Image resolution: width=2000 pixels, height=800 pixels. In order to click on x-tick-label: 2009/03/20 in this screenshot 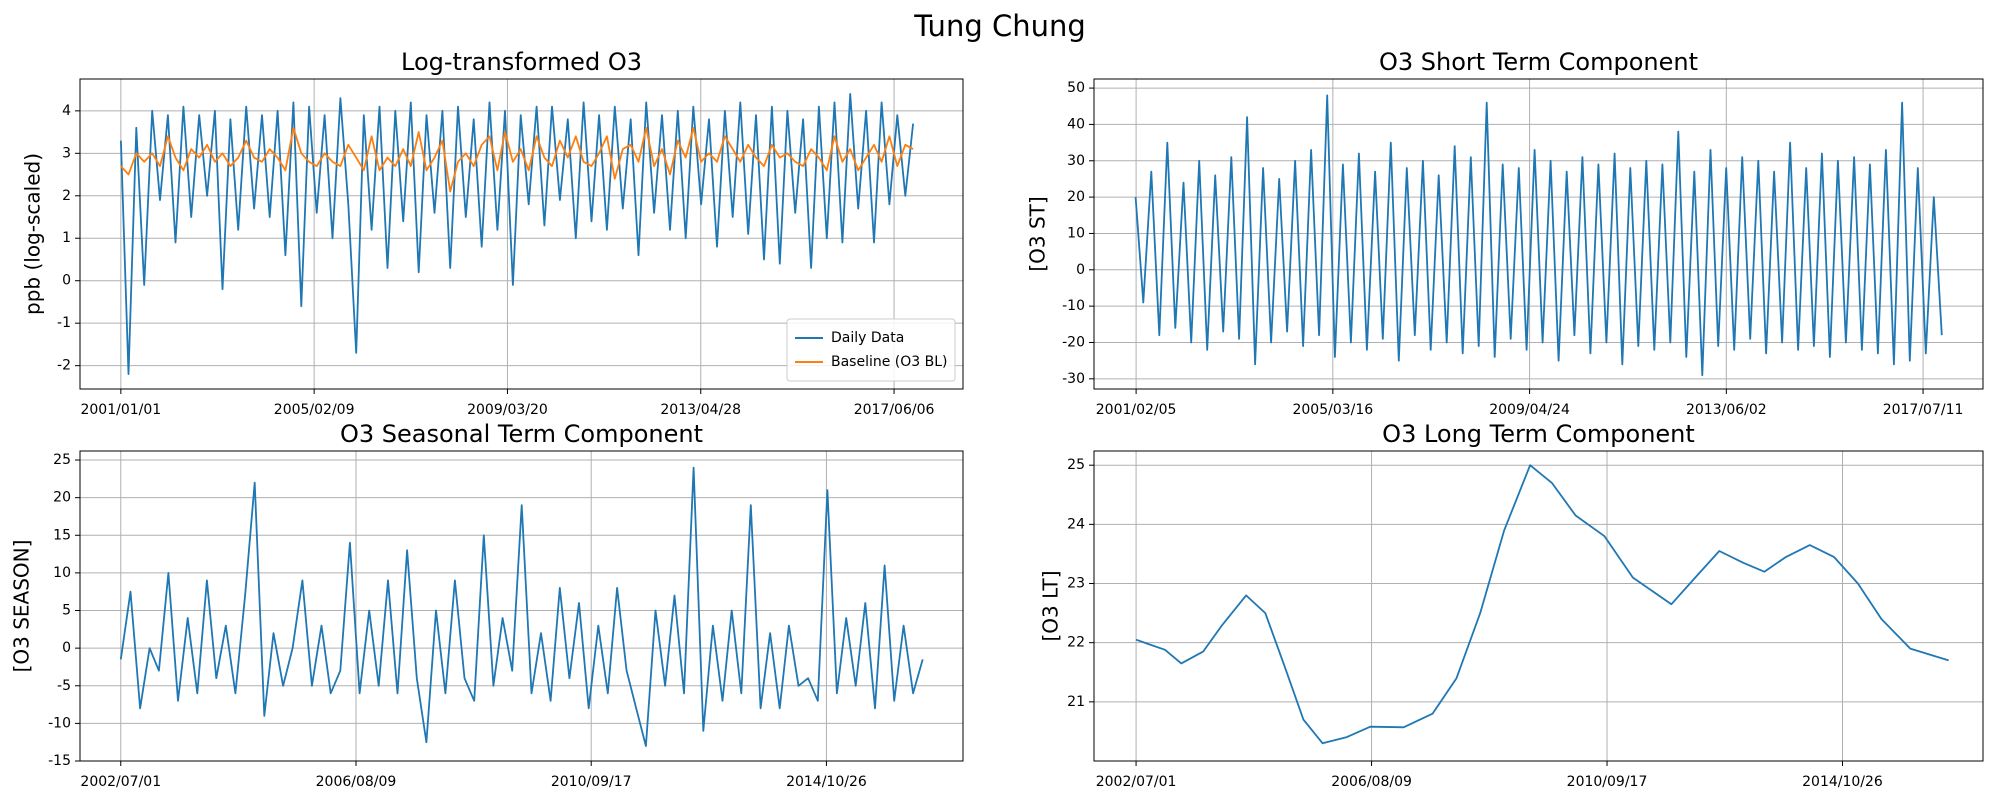, I will do `click(507, 410)`.